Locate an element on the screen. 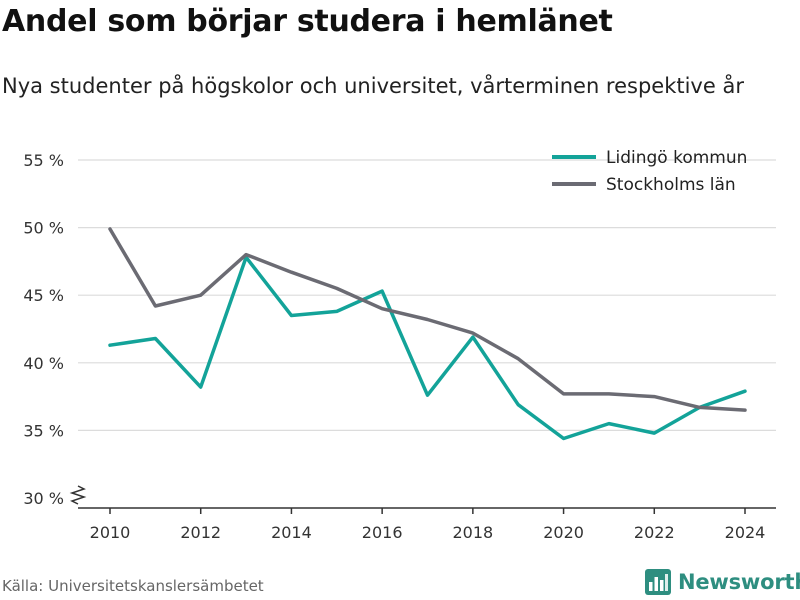  y-tick-label: 45 % is located at coordinates (43, 295).